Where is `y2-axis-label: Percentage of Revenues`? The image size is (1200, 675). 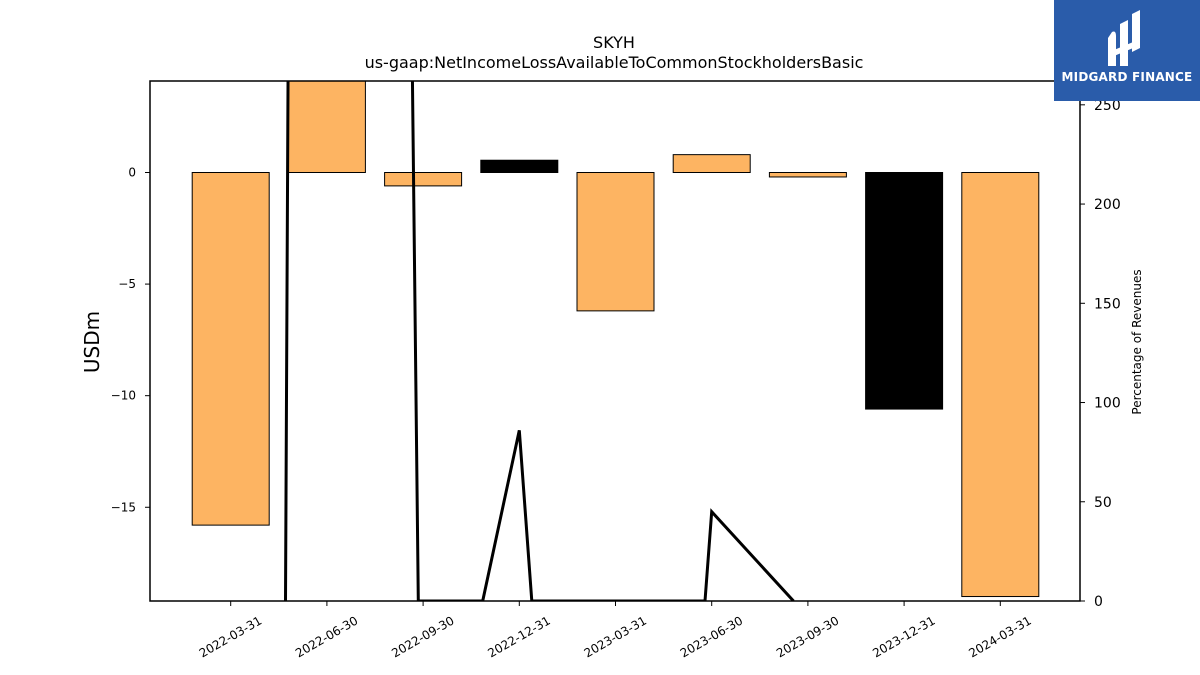
y2-axis-label: Percentage of Revenues is located at coordinates (1137, 341).